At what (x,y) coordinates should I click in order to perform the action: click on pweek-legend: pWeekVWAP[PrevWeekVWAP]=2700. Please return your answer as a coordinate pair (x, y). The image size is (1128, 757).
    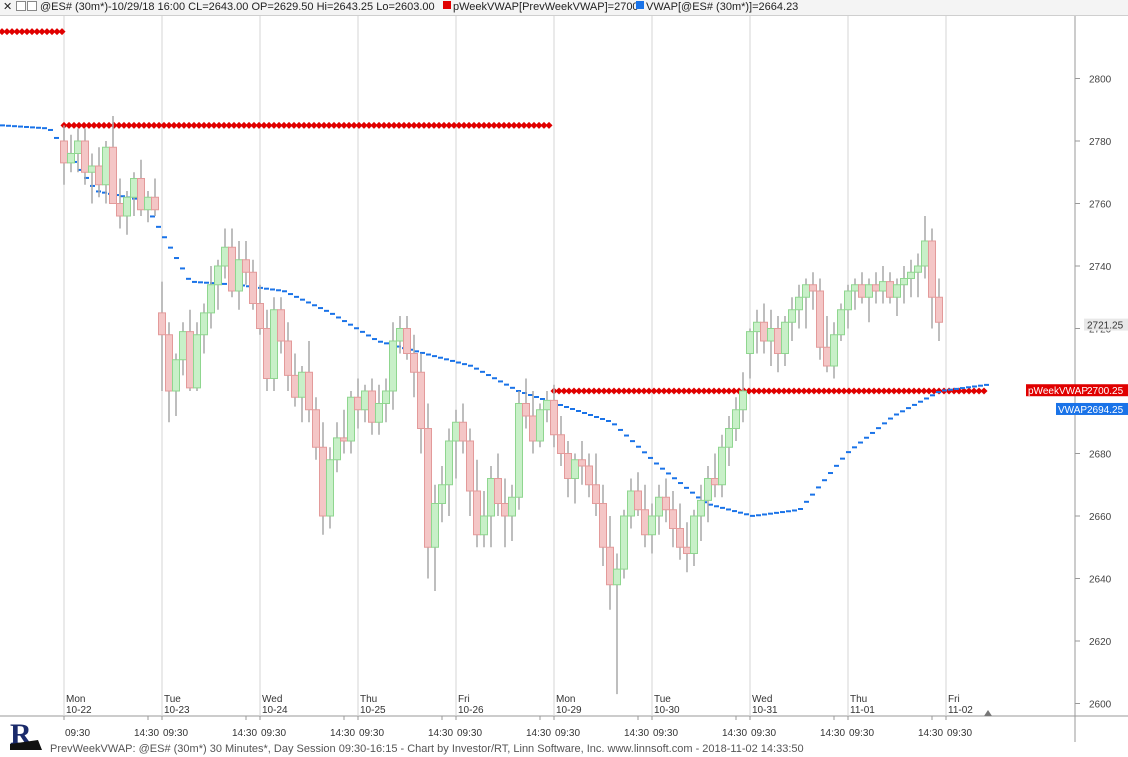
    Looking at the image, I should click on (546, 7).